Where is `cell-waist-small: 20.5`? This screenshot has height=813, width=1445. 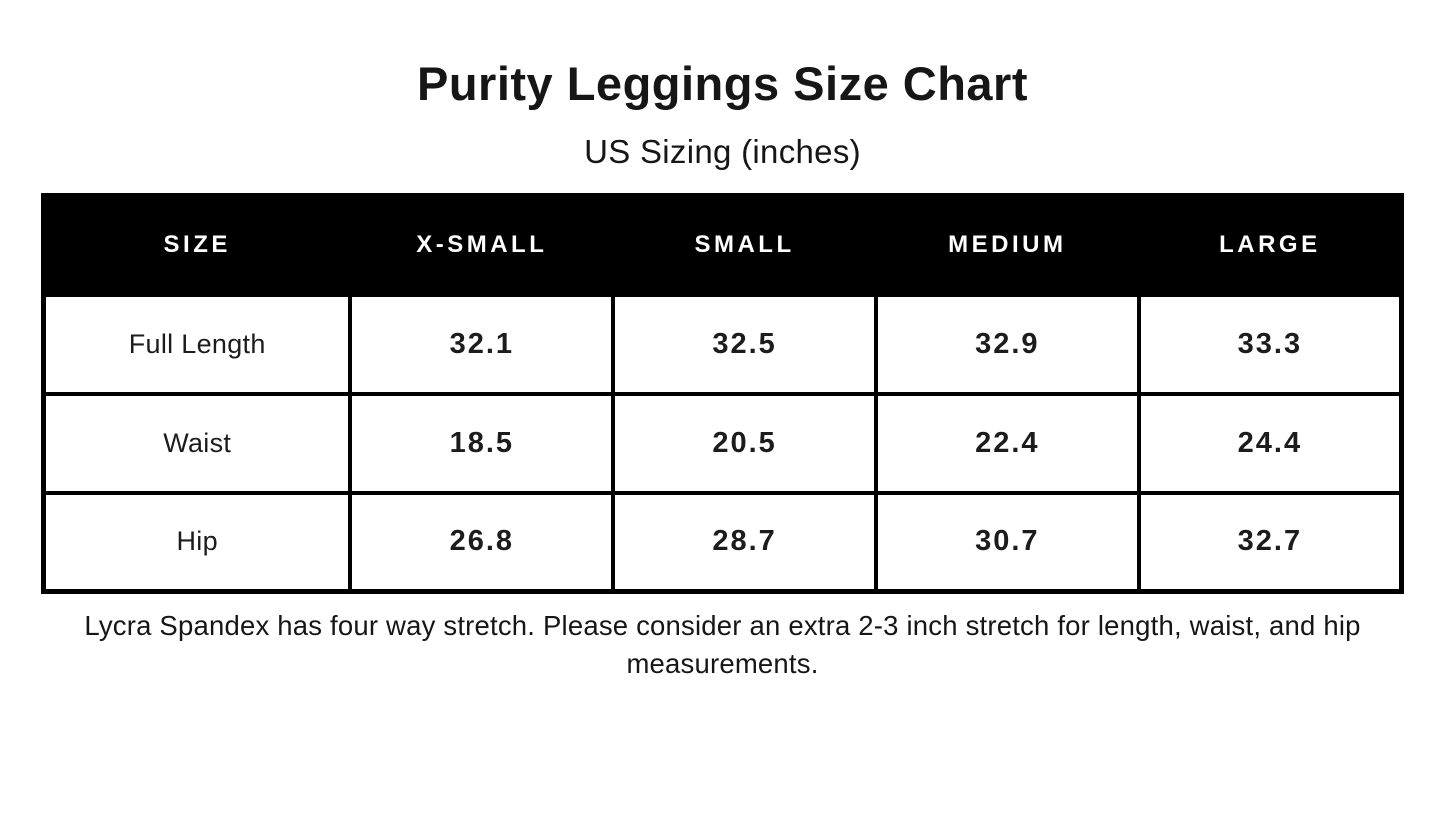
cell-waist-small: 20.5 is located at coordinates (744, 443).